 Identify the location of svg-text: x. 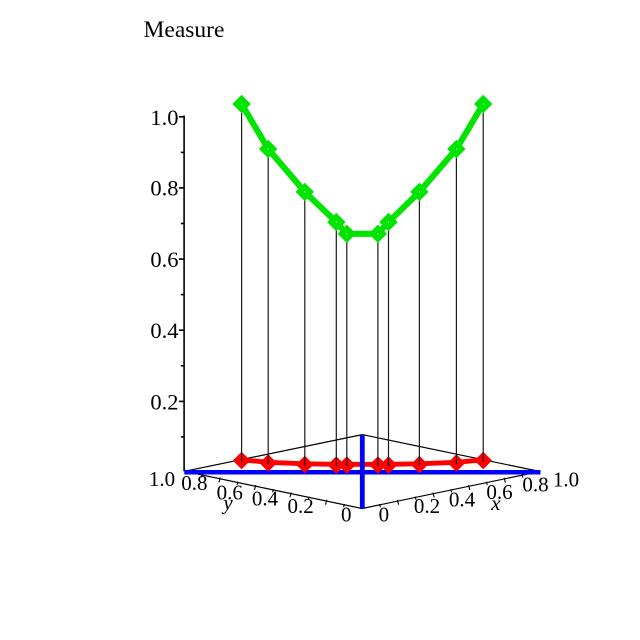
(495, 503).